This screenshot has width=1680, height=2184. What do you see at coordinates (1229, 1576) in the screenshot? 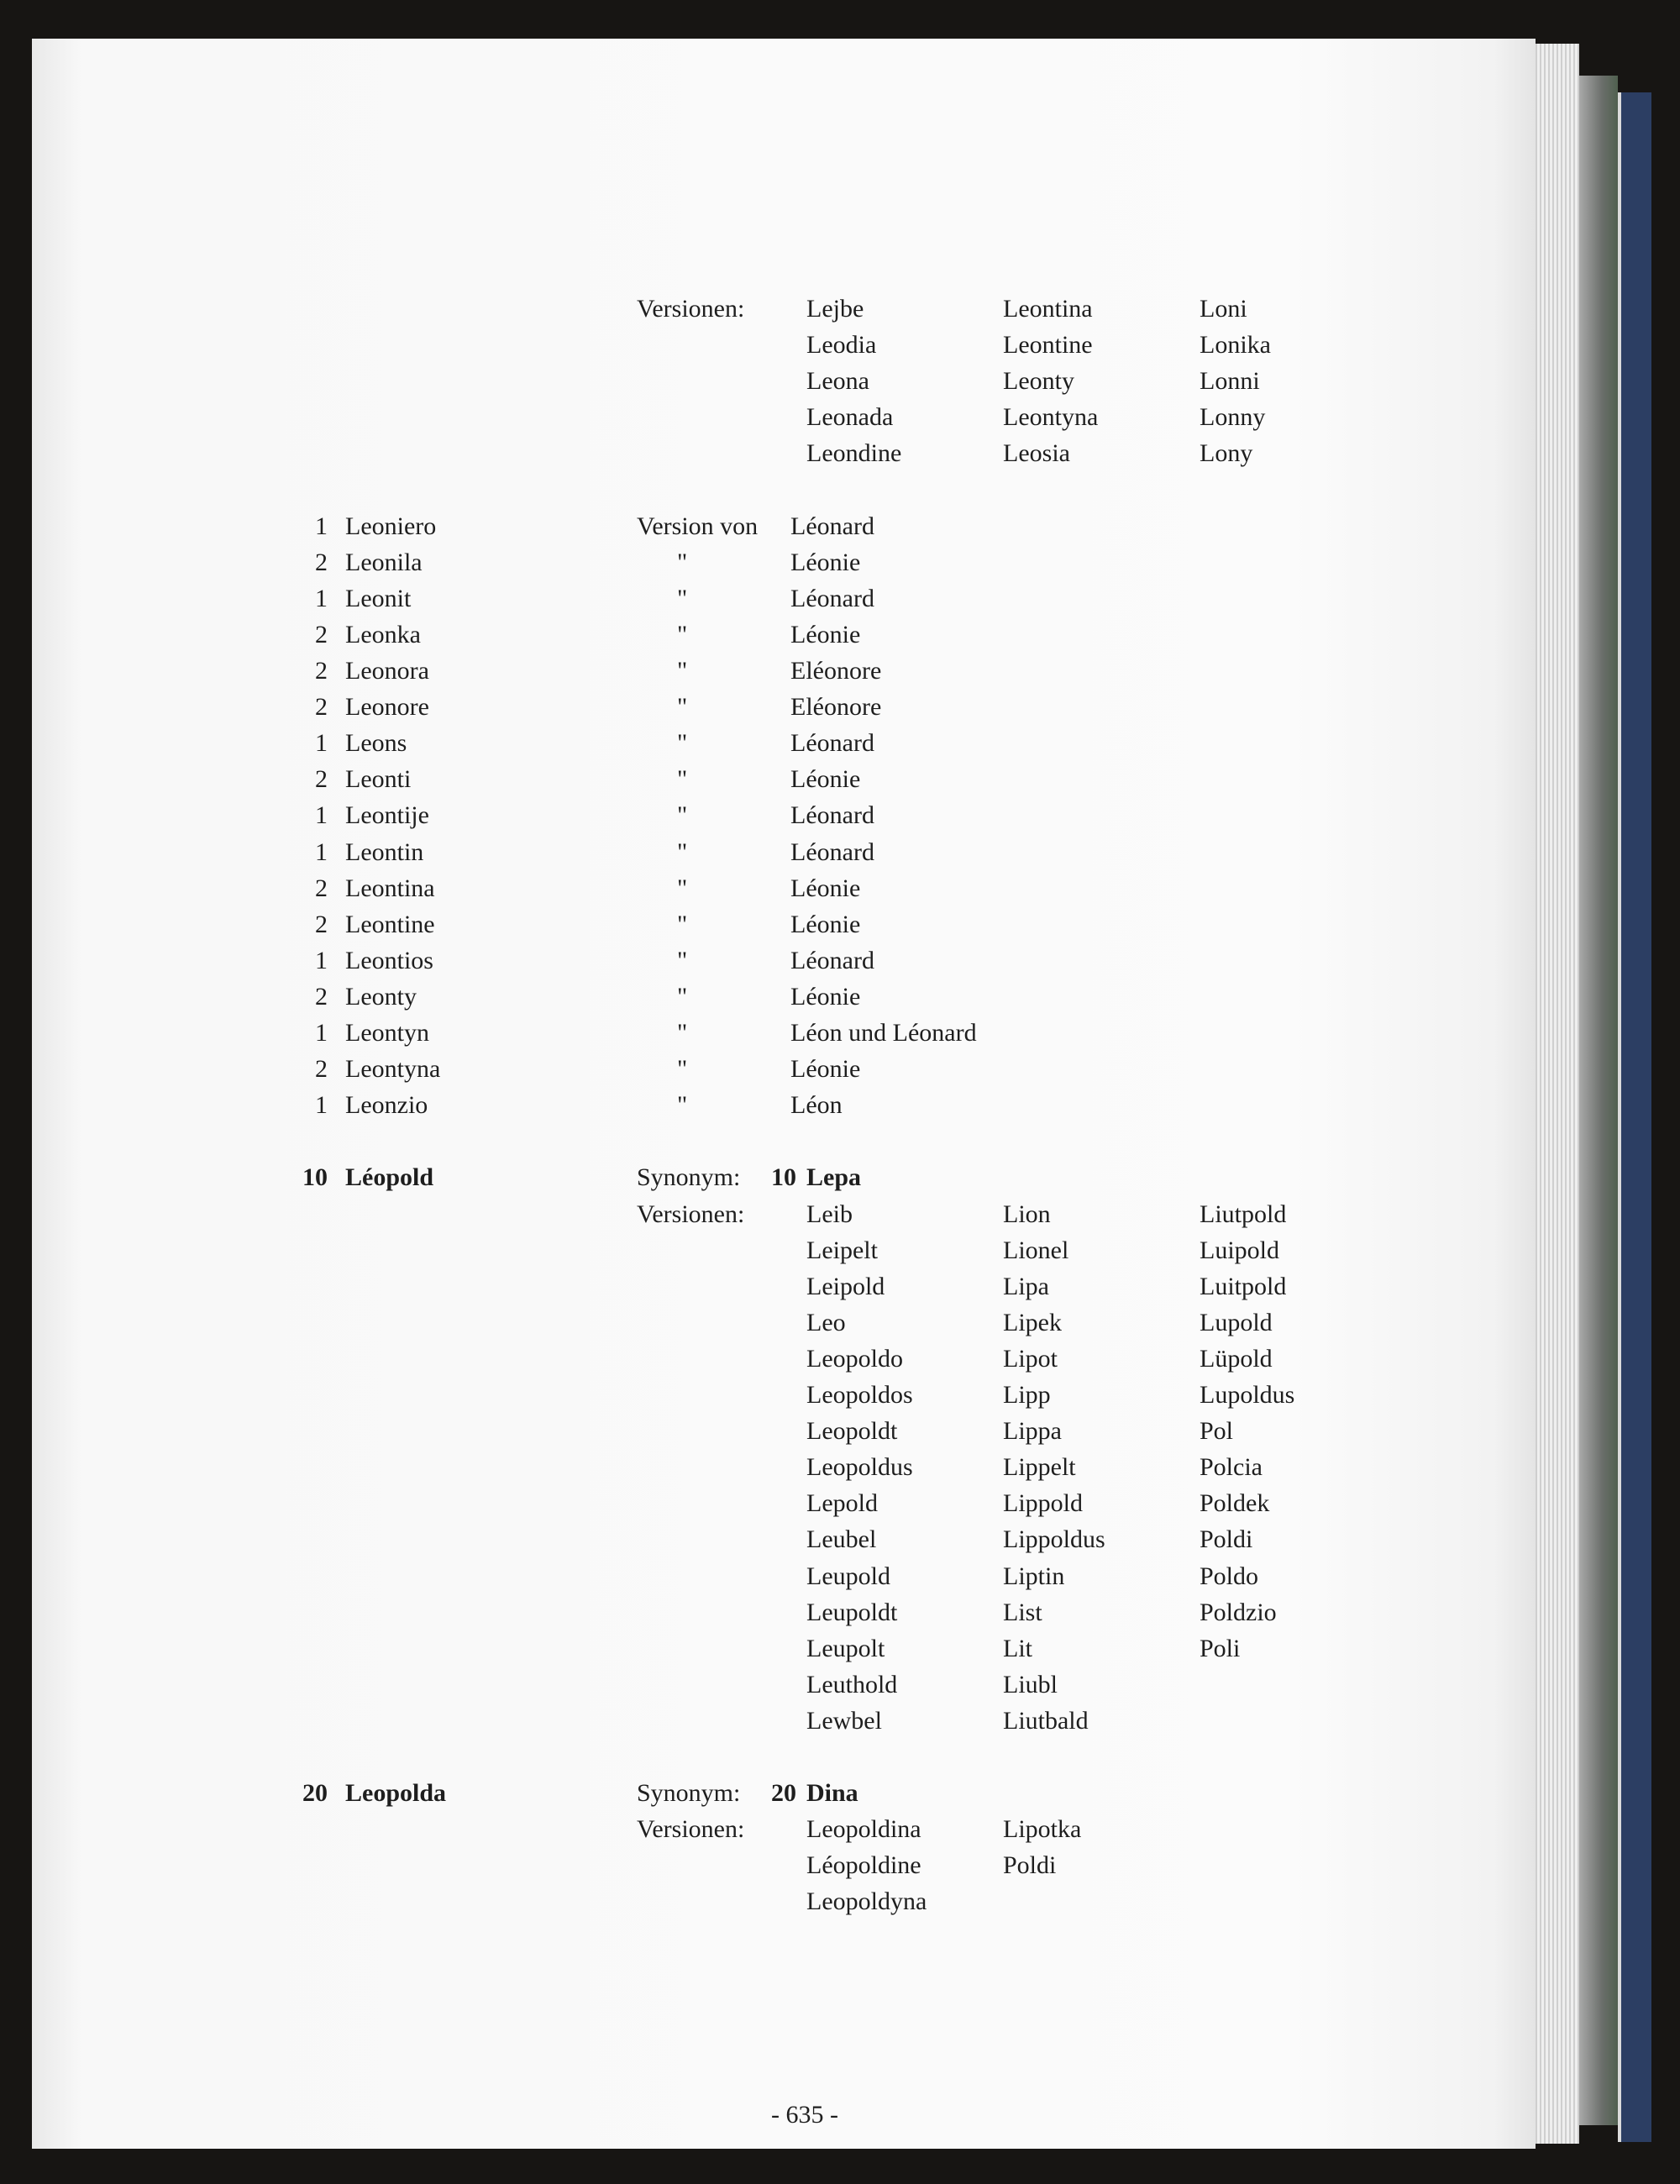
I see `version-name: Poldo` at bounding box center [1229, 1576].